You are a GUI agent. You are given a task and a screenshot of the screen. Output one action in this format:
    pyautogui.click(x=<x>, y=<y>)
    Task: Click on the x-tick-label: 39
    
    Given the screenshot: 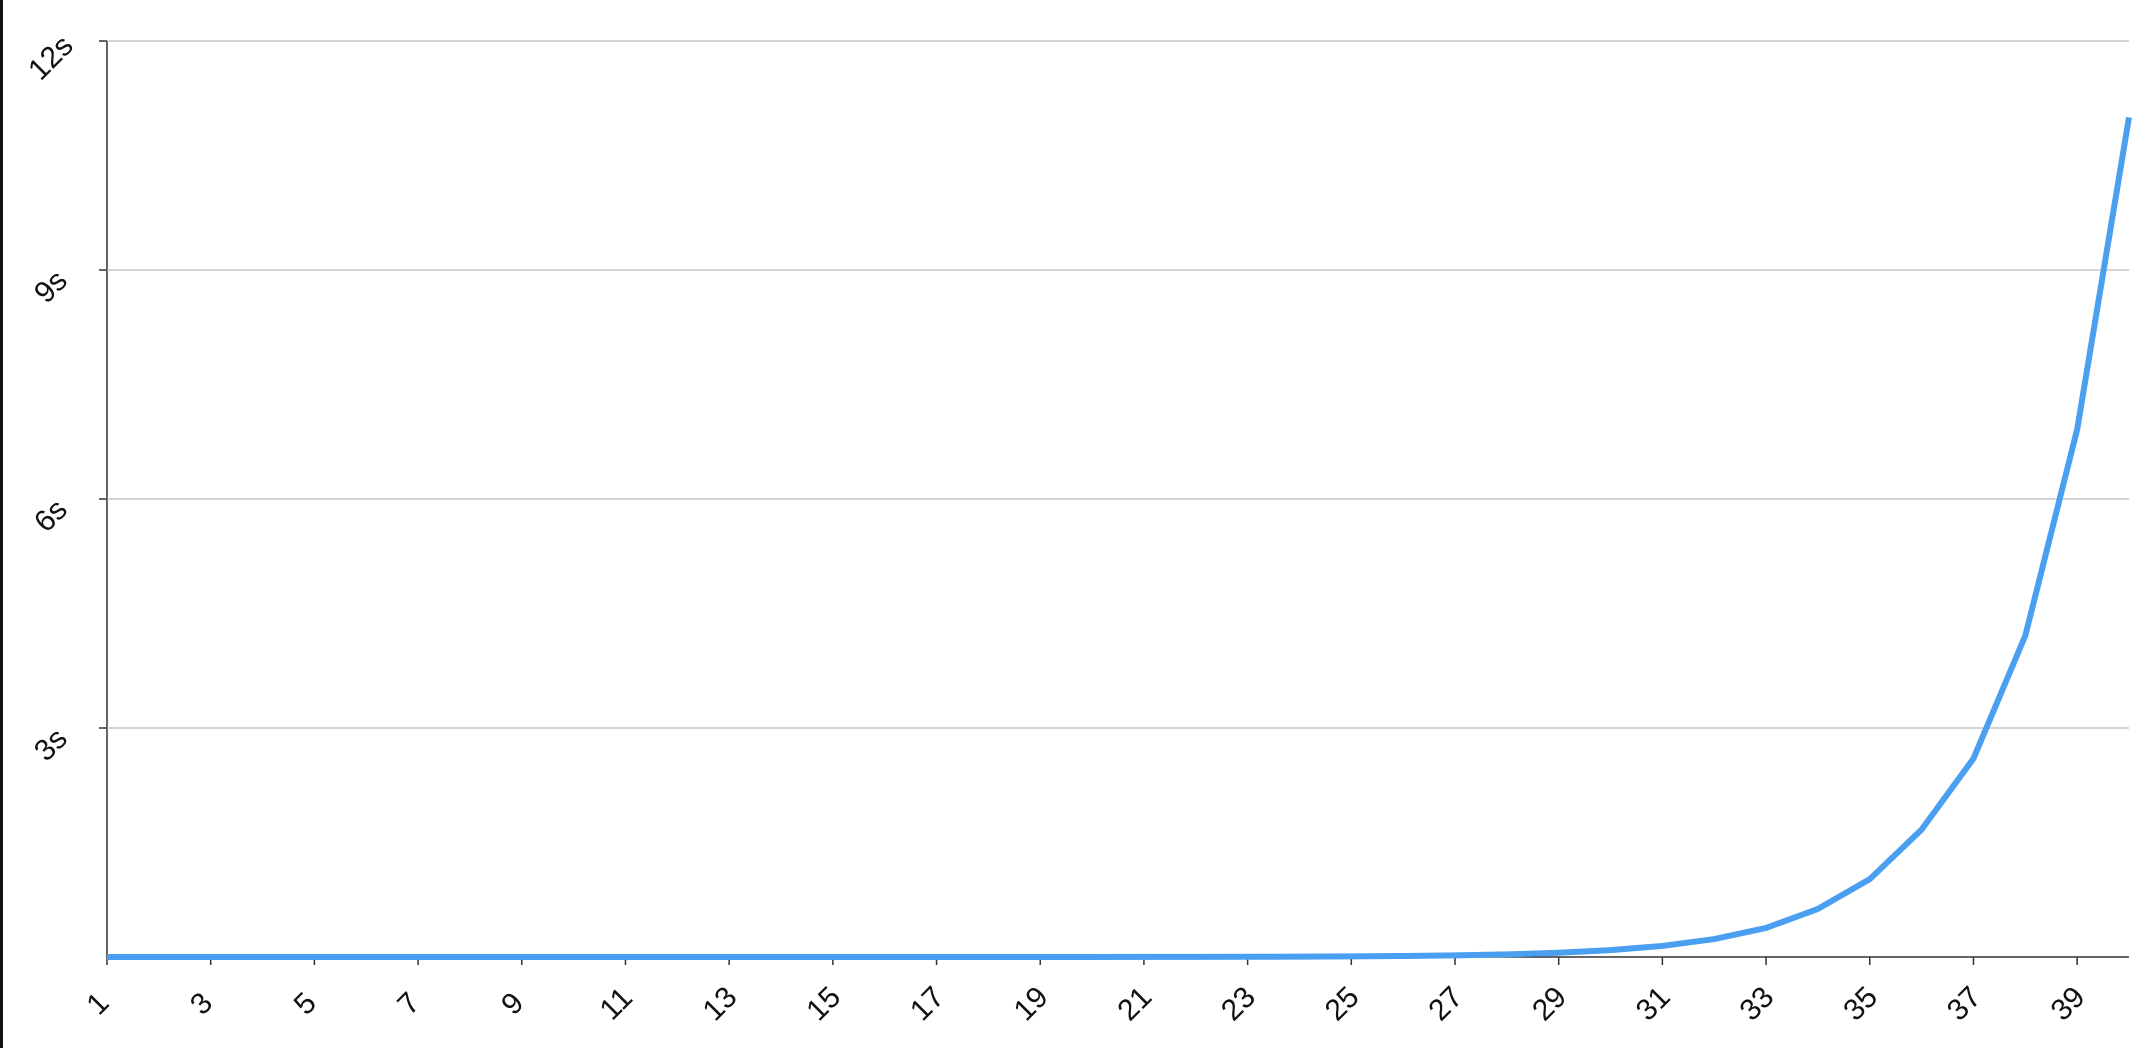 What is the action you would take?
    pyautogui.click(x=2068, y=1003)
    